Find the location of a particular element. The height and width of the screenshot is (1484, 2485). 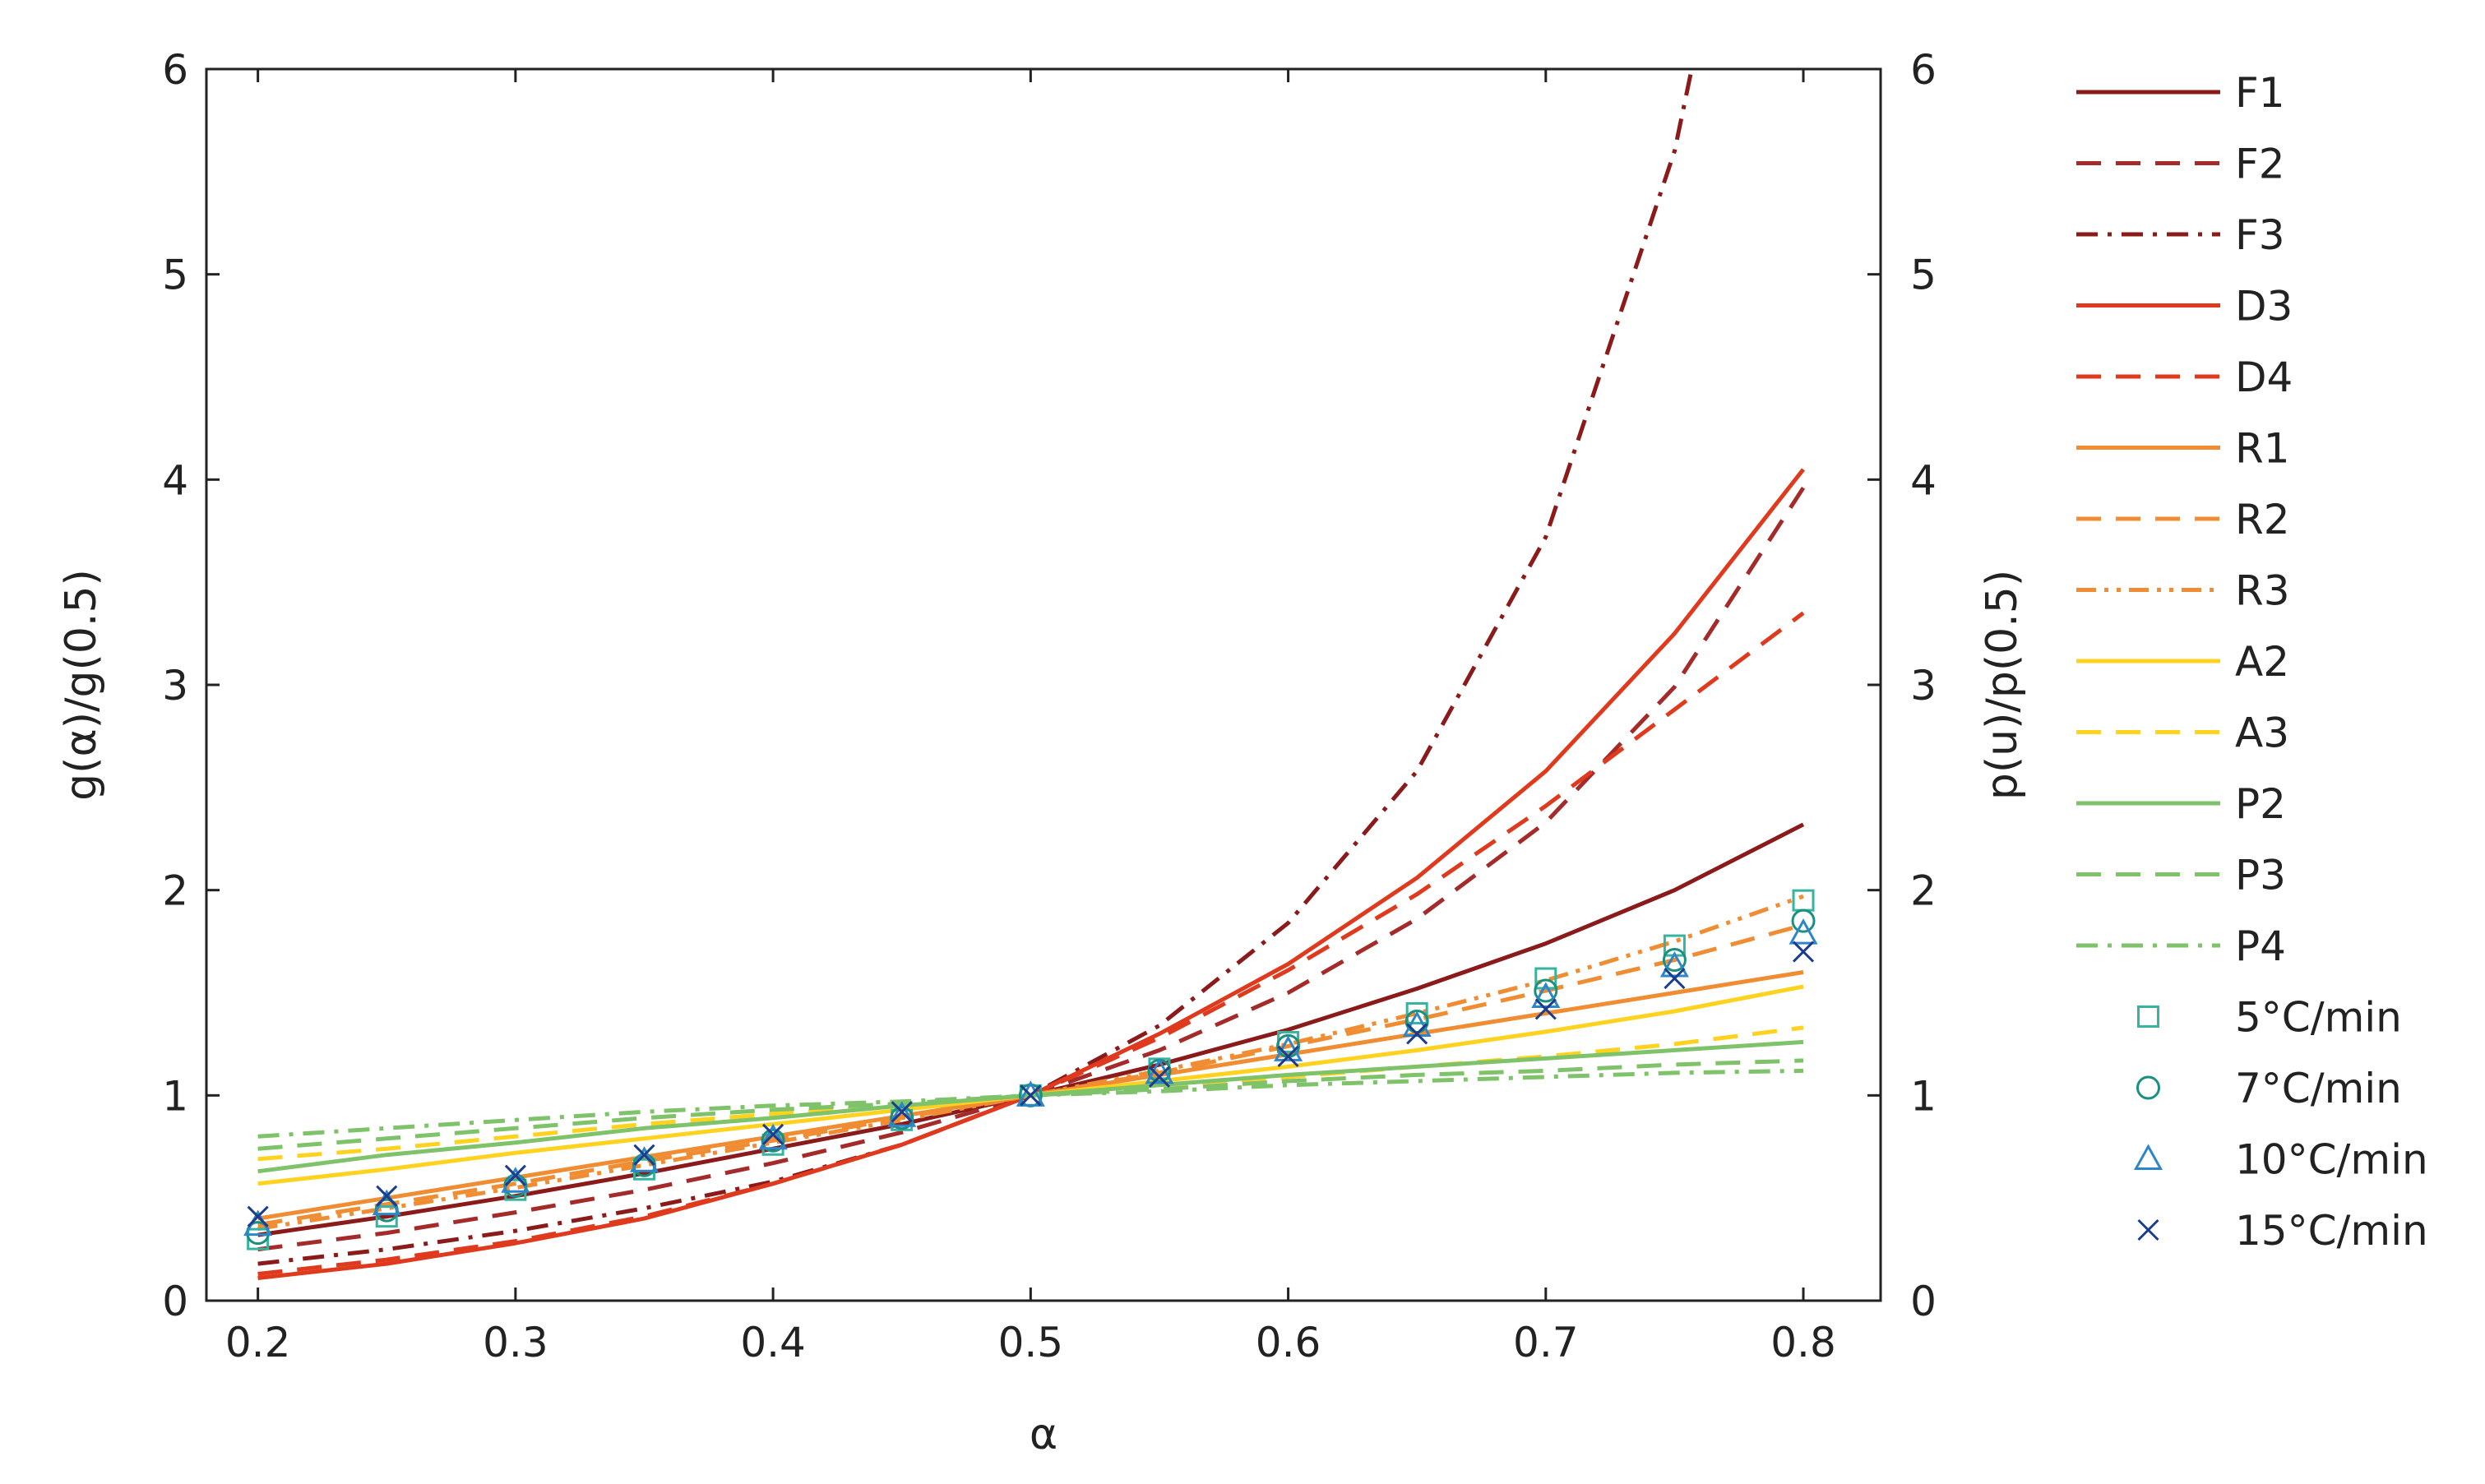

legend-label-f1: F1 is located at coordinates (2260, 93).